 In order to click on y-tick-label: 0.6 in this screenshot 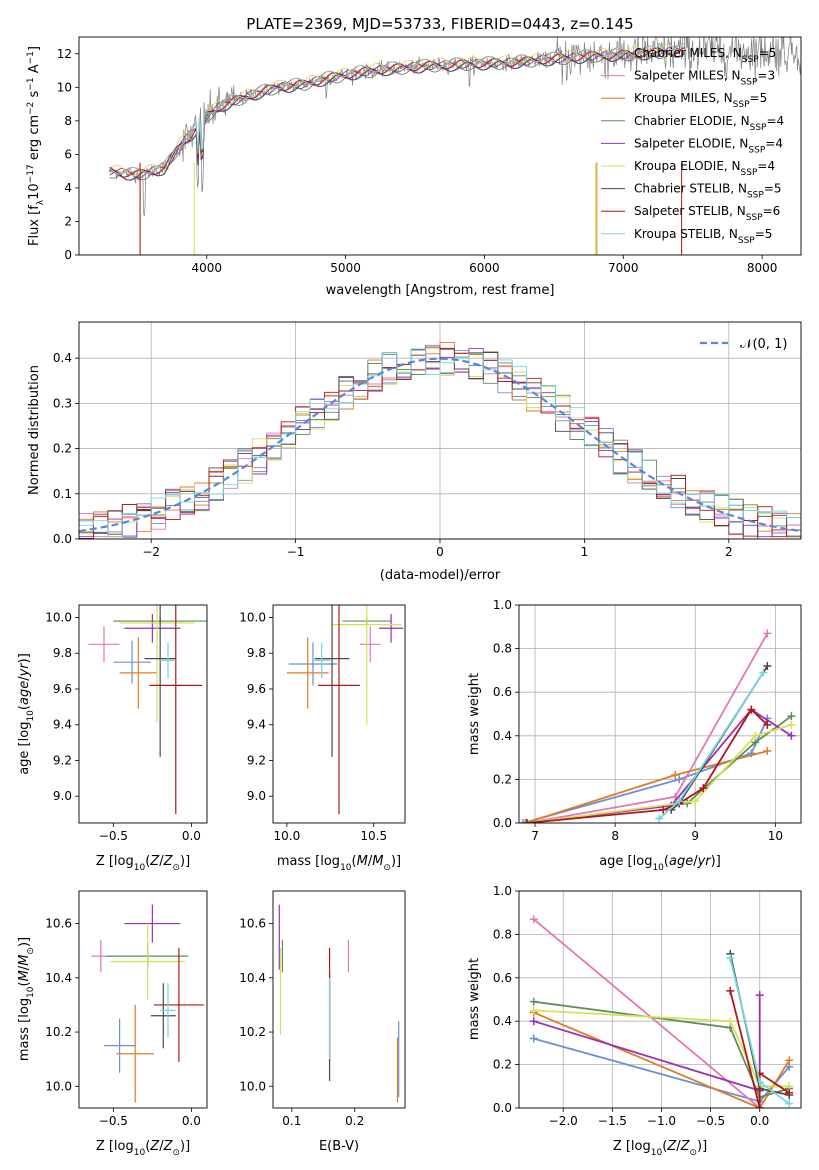, I will do `click(502, 692)`.